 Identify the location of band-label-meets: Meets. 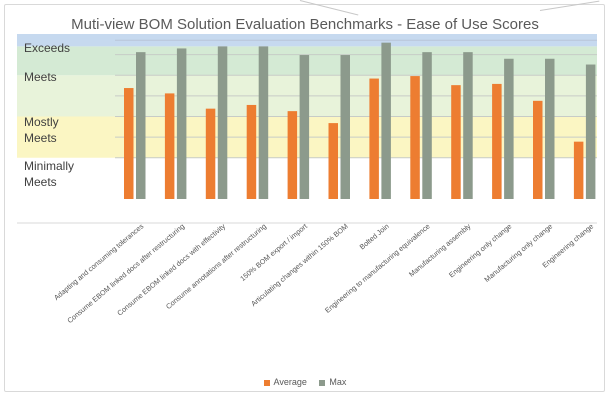
(40, 77).